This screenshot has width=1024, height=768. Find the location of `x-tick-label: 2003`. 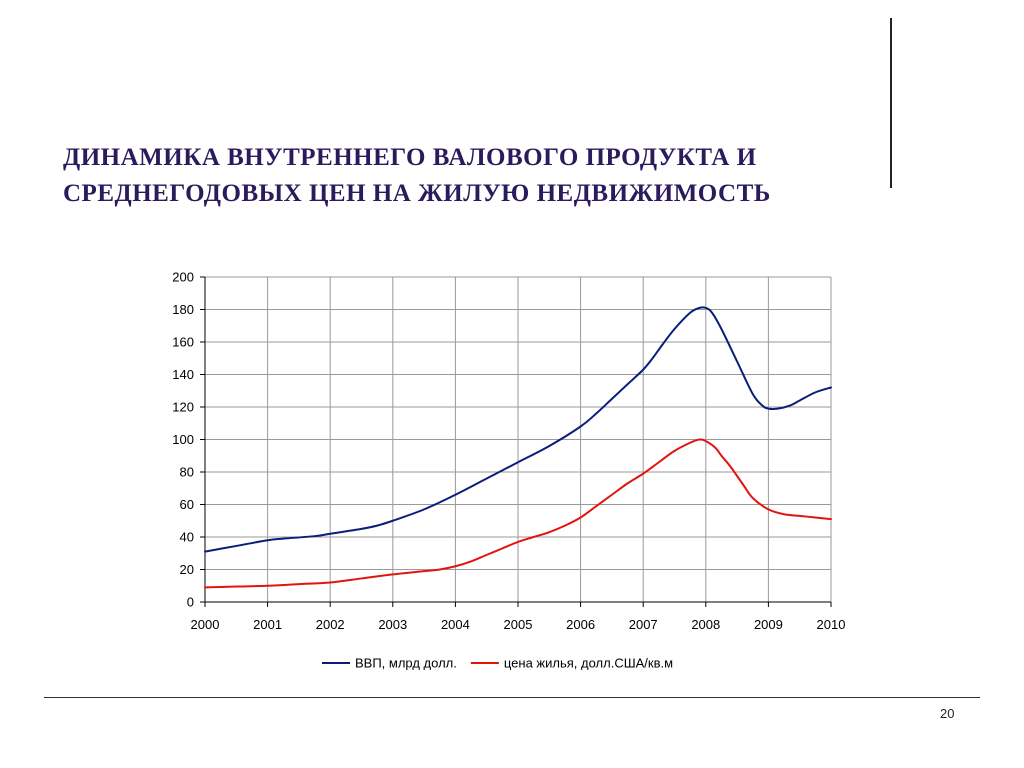

x-tick-label: 2003 is located at coordinates (392, 624).